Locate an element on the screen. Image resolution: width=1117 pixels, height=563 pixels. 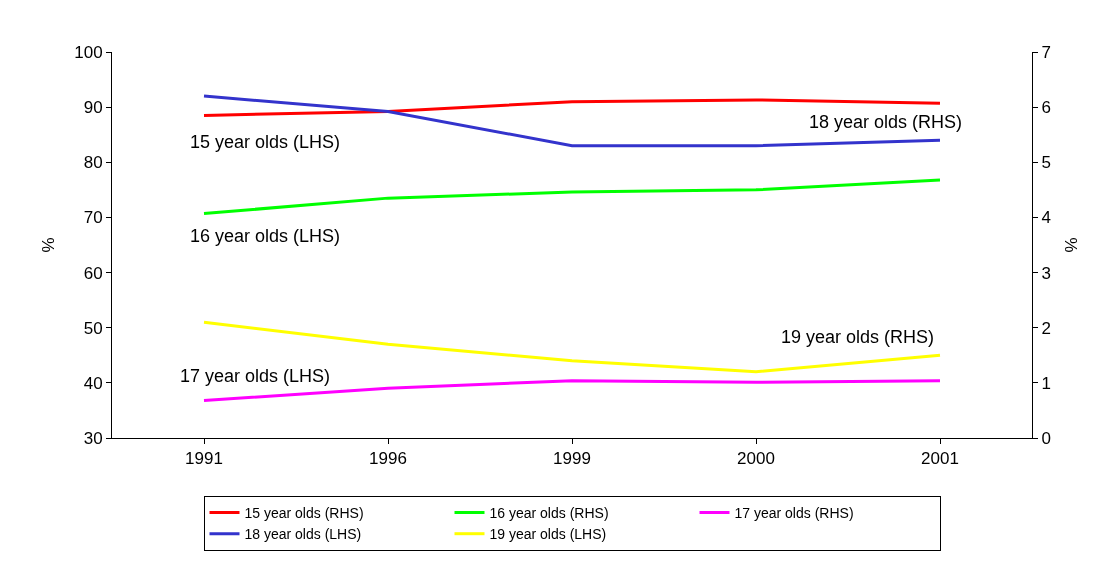
y-tick-label: 30 is located at coordinates (93, 438).